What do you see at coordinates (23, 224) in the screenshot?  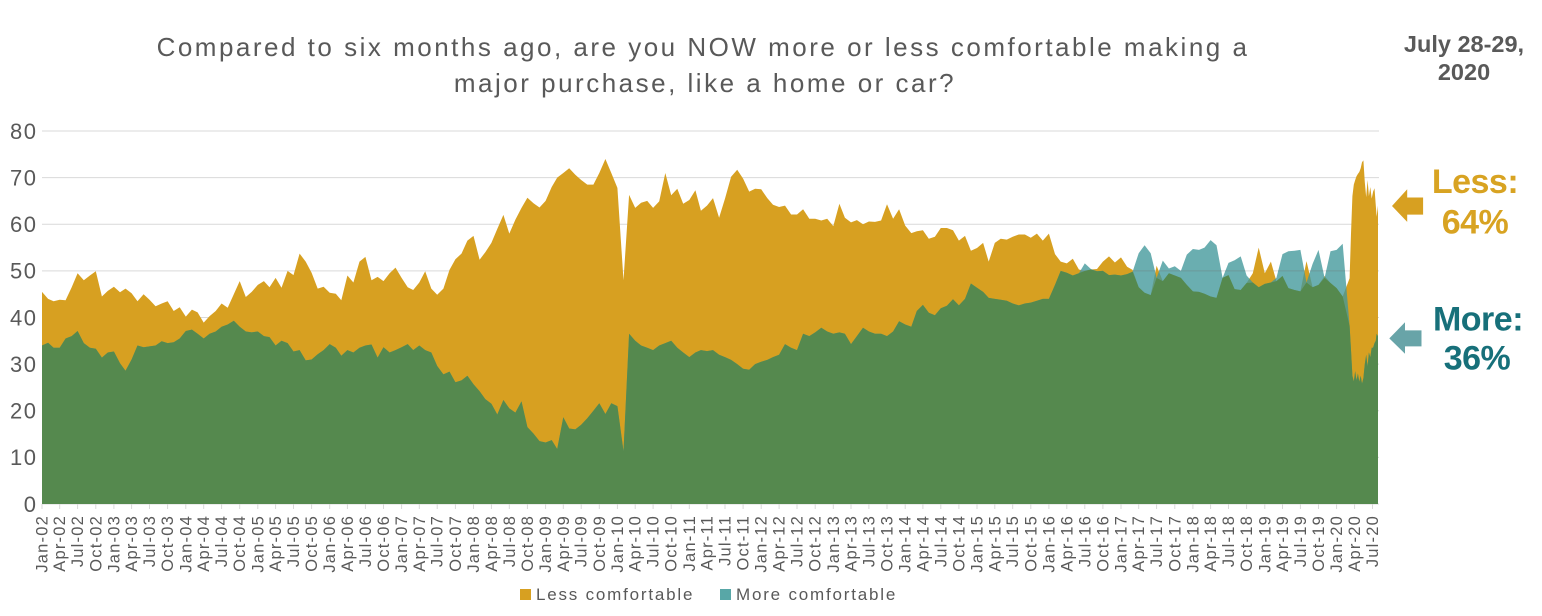 I see `svg-text: 60` at bounding box center [23, 224].